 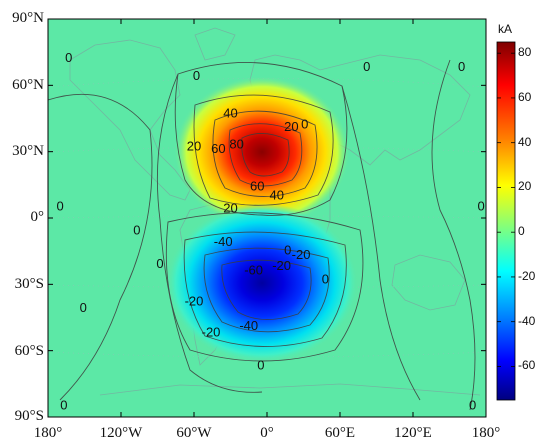 I want to click on positive-anomaly, so click(x=262, y=152).